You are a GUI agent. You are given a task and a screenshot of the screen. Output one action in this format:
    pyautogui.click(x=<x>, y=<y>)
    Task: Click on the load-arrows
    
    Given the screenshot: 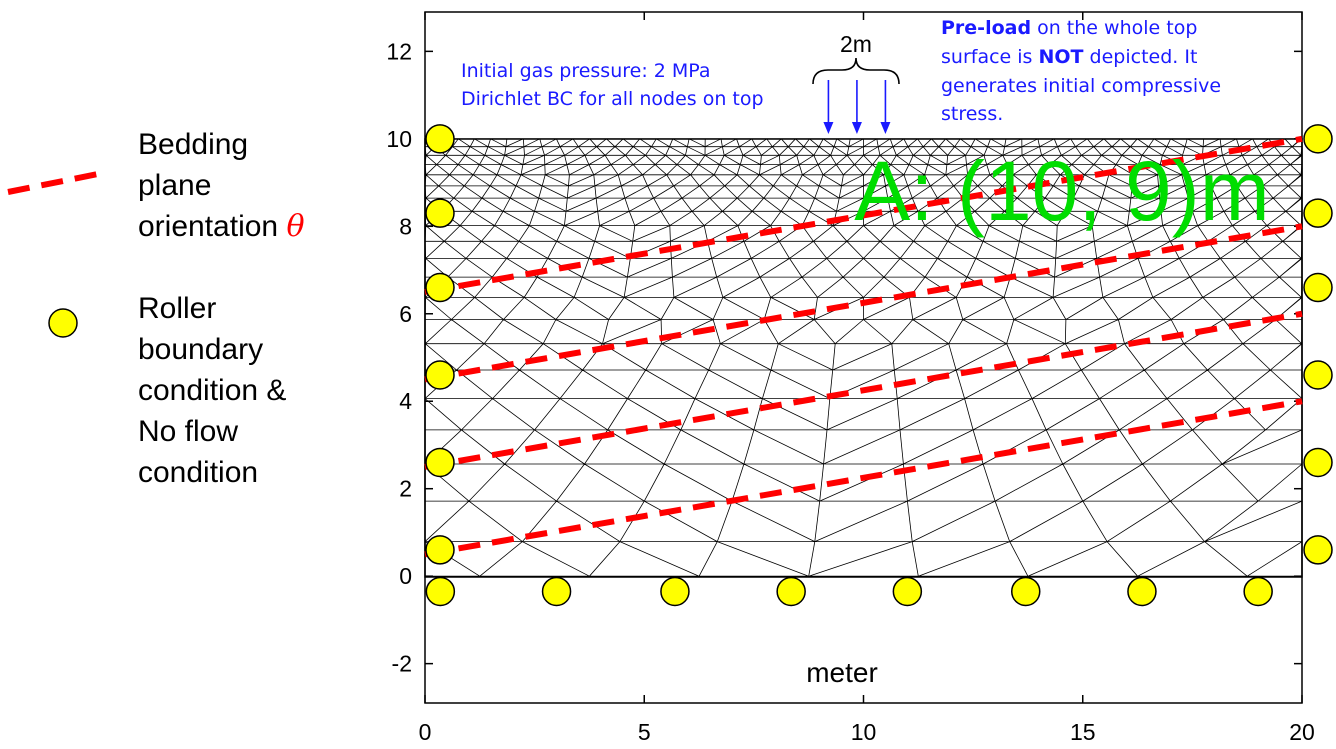 What is the action you would take?
    pyautogui.click(x=857, y=107)
    